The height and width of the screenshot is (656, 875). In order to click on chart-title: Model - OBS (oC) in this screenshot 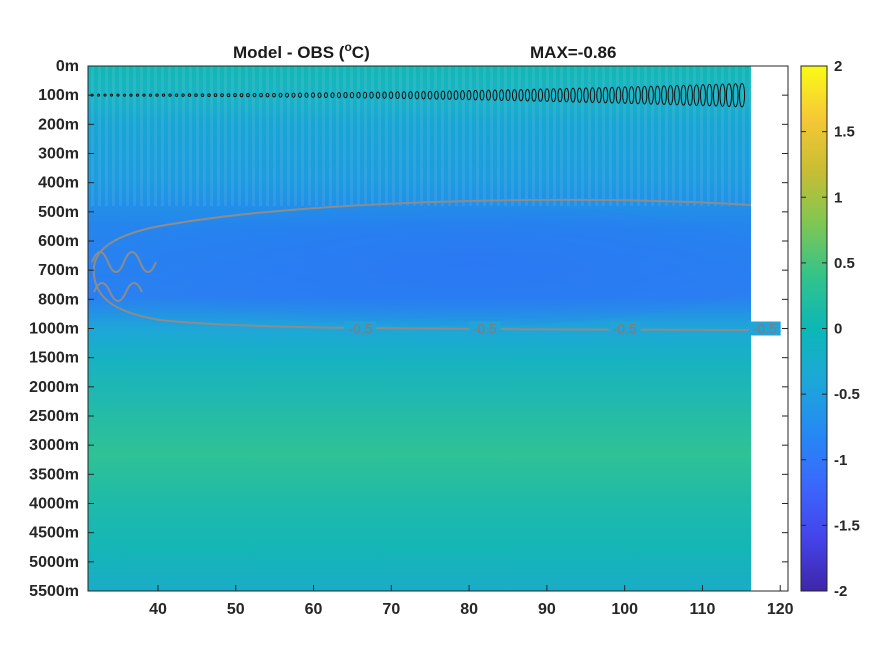, I will do `click(301, 51)`.